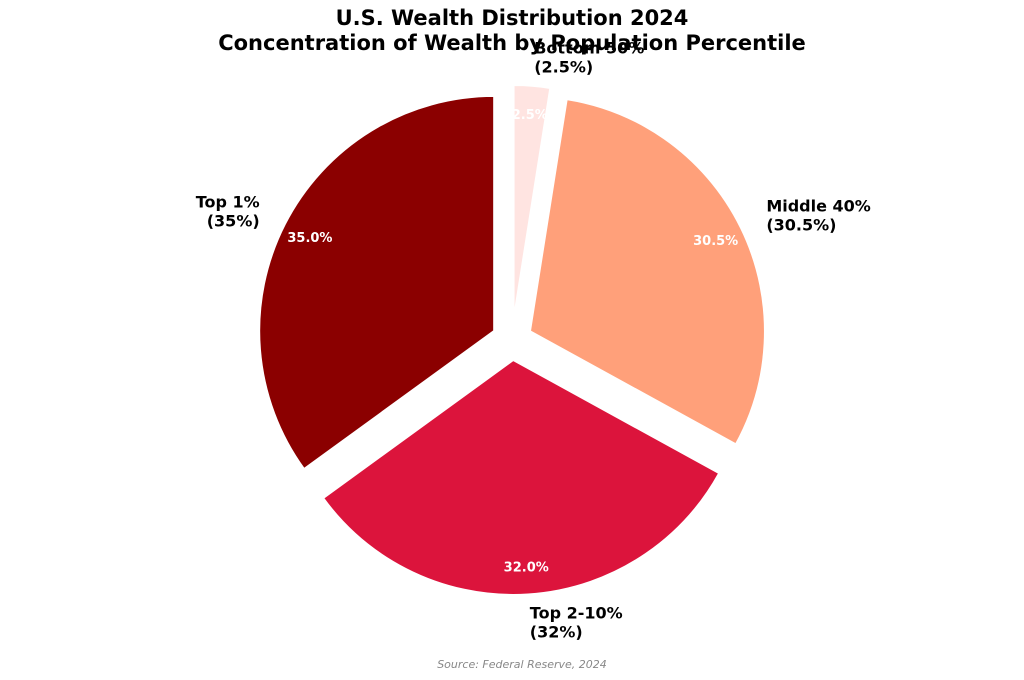  Describe the element at coordinates (526, 567) in the screenshot. I see `slice-percent-label-1: 32.0%` at that location.